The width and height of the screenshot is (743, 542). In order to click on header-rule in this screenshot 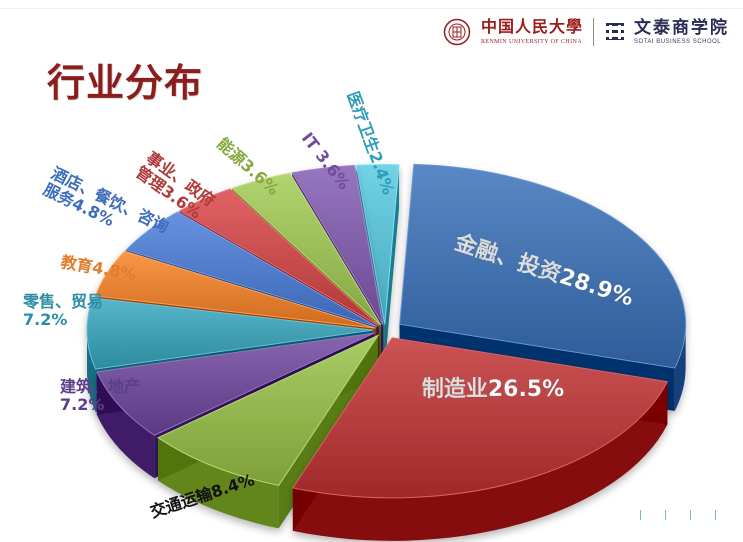, I will do `click(371, 8)`.